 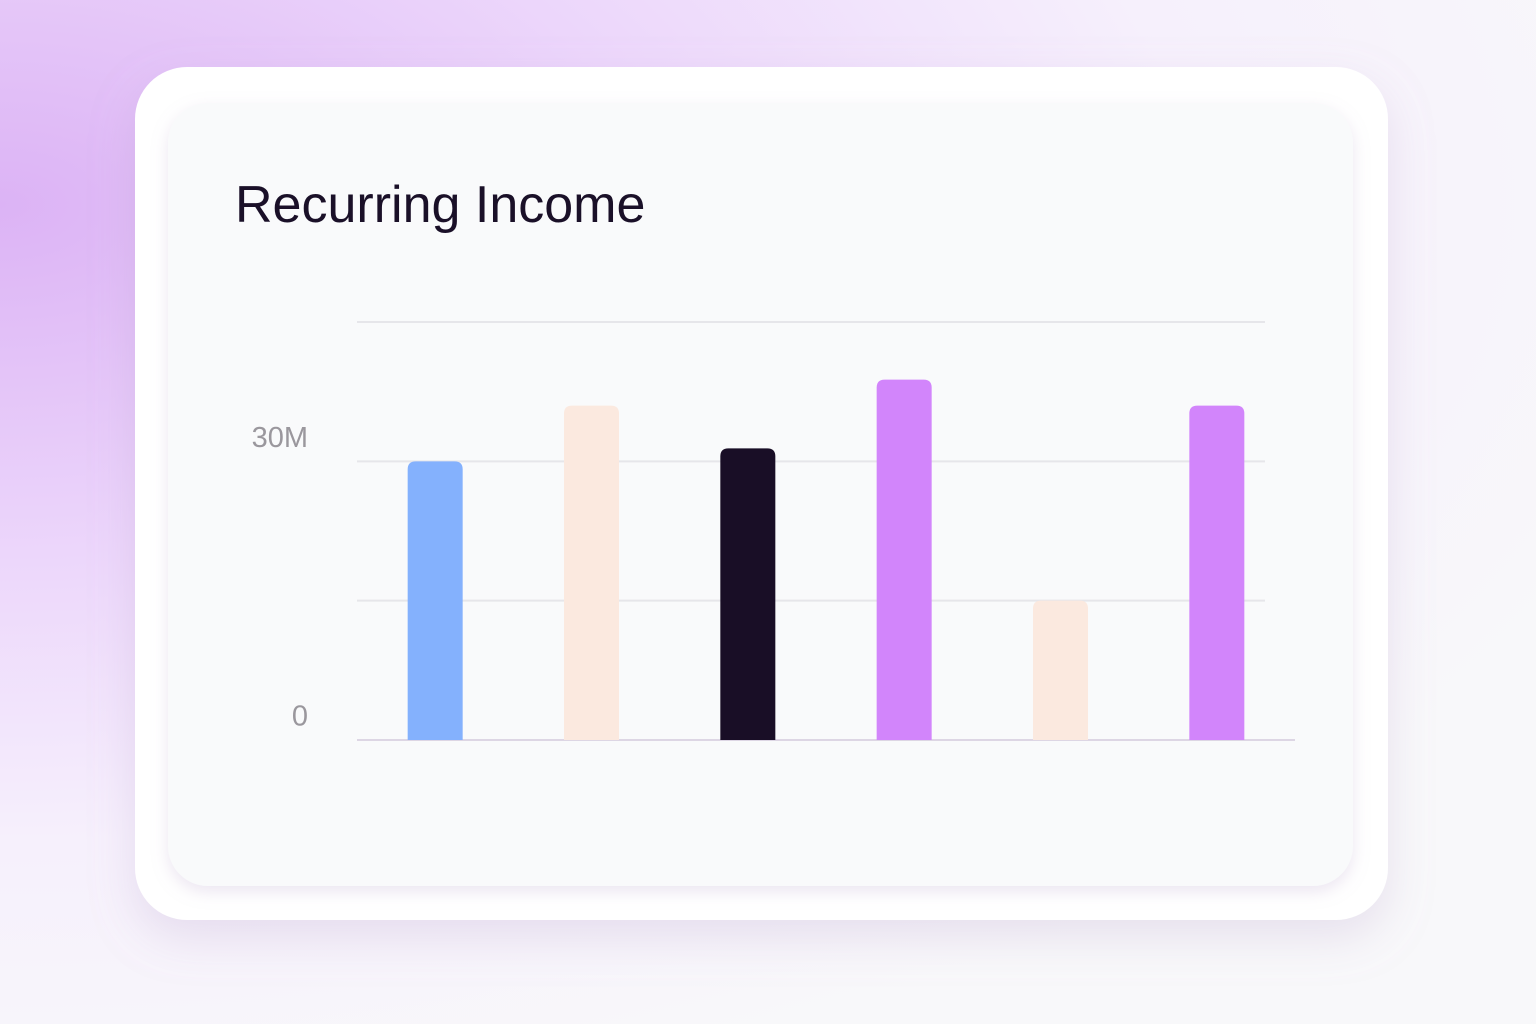 I want to click on y-tick-label: 0, so click(x=300, y=717).